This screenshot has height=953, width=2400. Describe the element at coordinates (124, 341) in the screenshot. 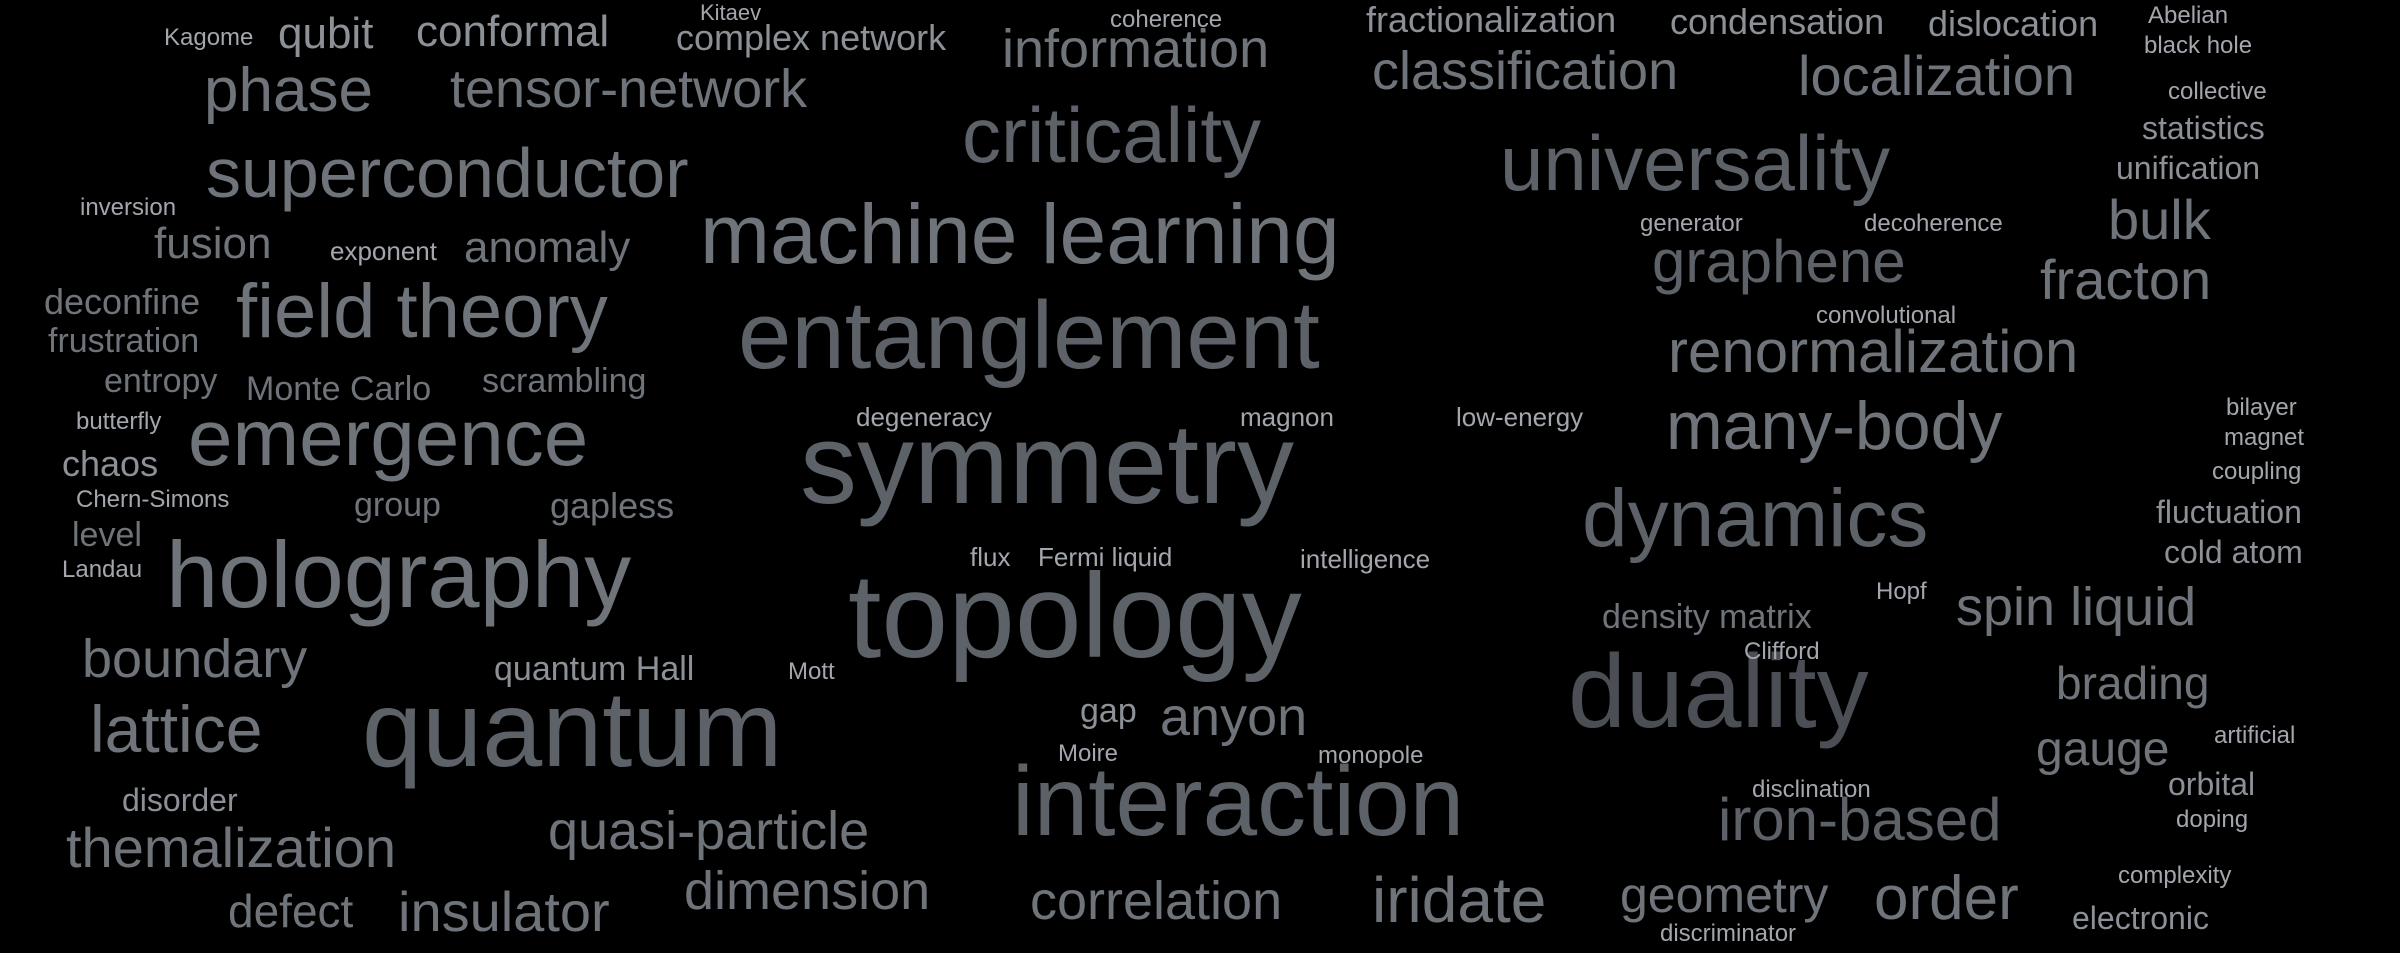

I see `word-frustration: frustration` at that location.